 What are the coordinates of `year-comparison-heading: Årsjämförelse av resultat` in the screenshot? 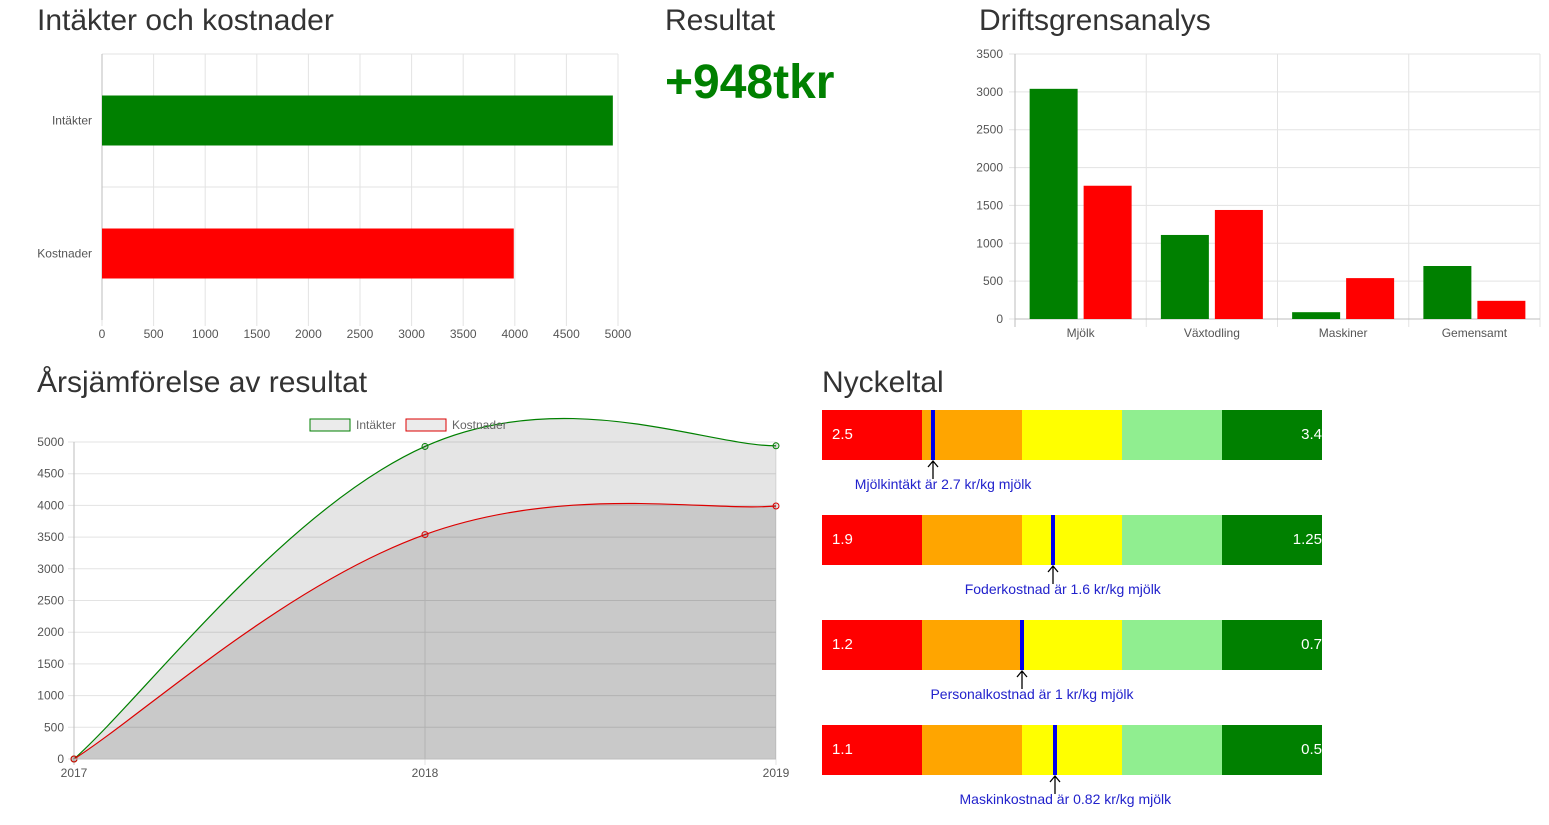 It's located at (202, 382).